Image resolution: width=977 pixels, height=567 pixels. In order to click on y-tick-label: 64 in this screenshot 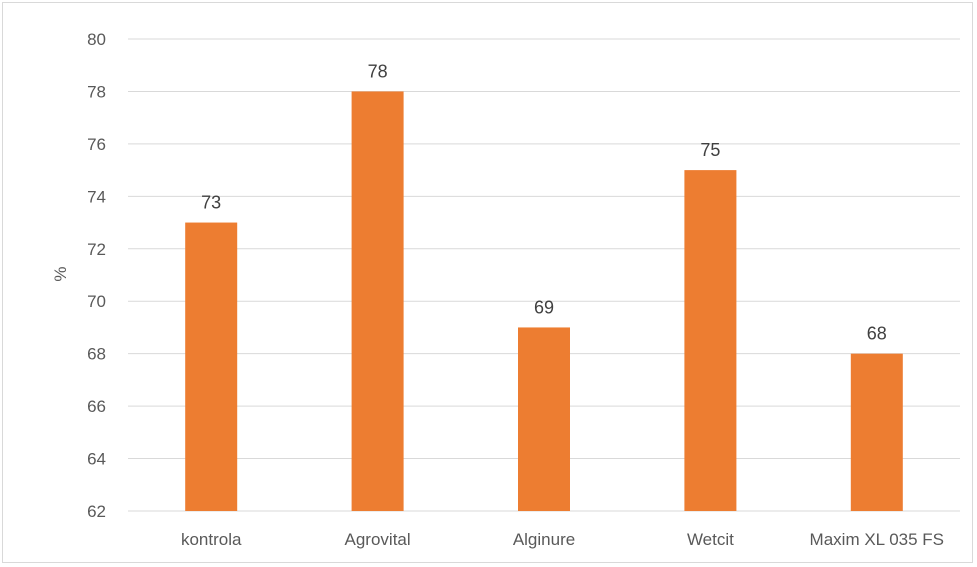, I will do `click(96, 459)`.